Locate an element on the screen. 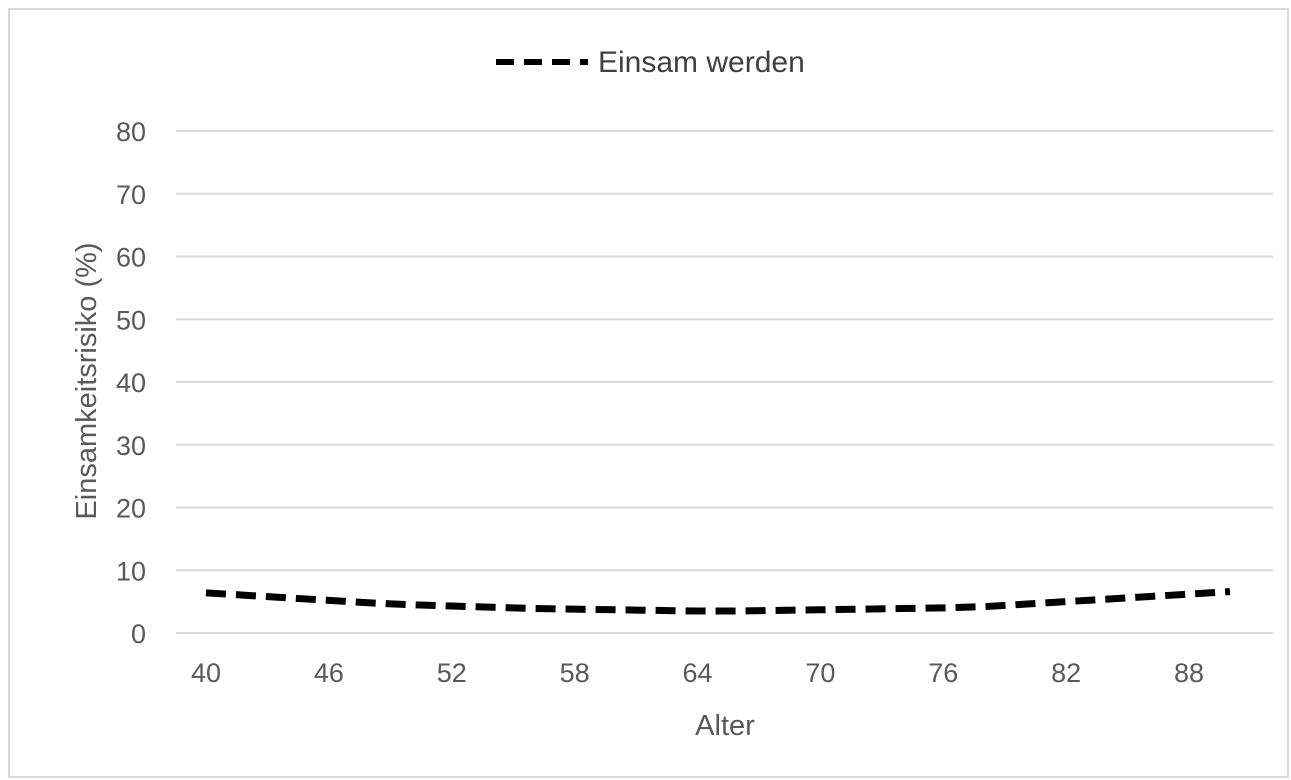 Image resolution: width=1291 pixels, height=780 pixels. x-tick-label-46: 46 is located at coordinates (329, 673).